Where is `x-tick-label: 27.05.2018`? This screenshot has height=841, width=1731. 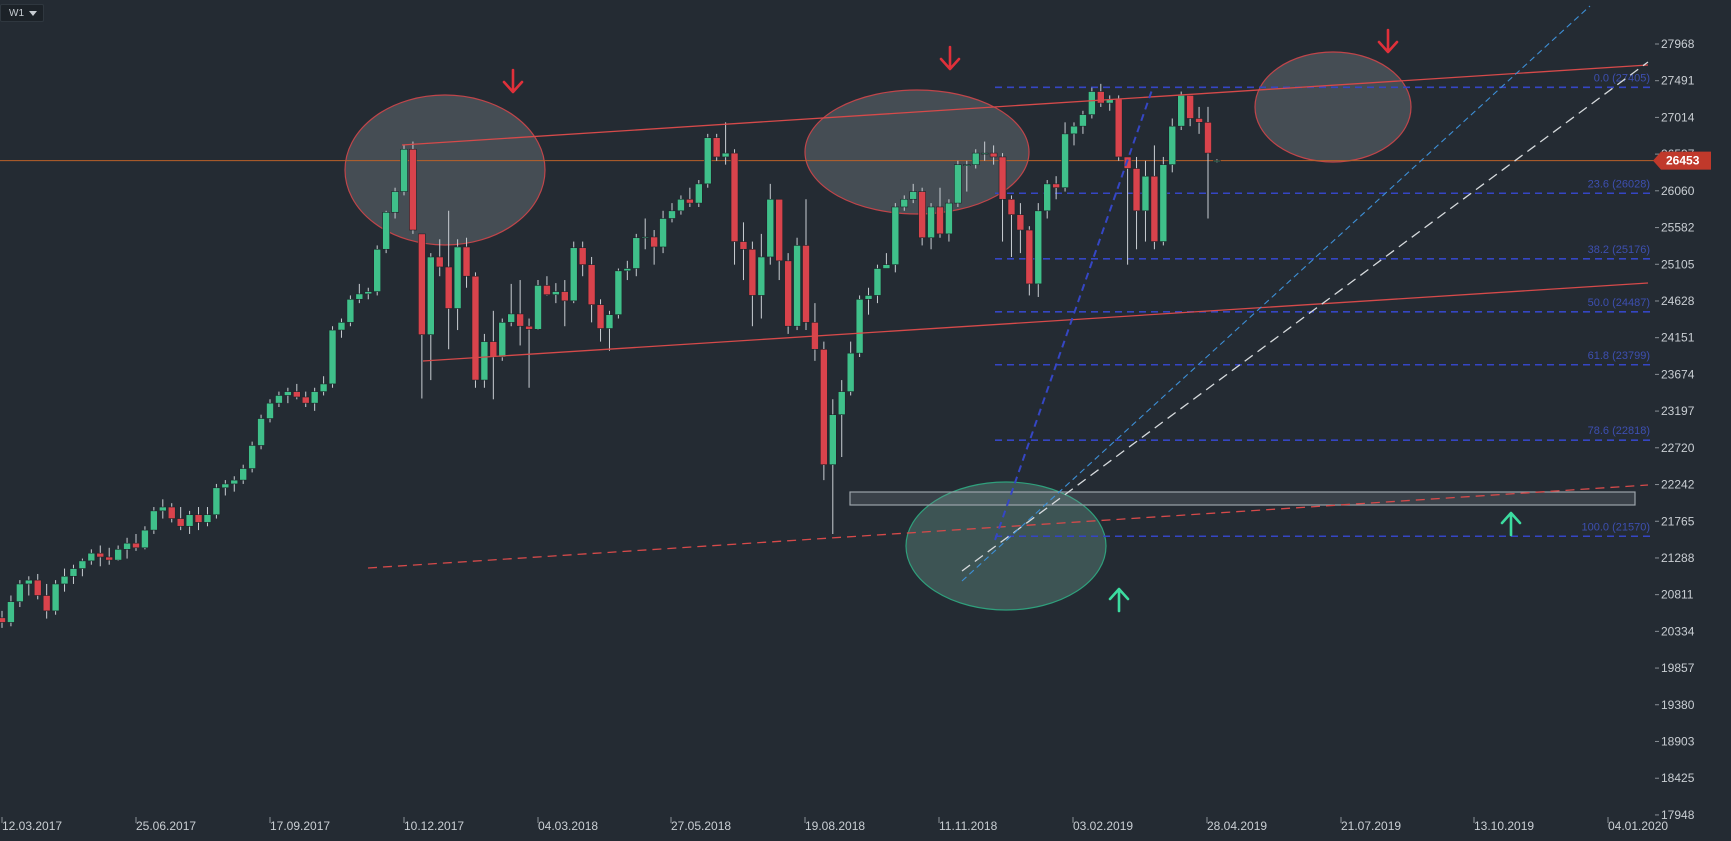
x-tick-label: 27.05.2018 is located at coordinates (701, 826).